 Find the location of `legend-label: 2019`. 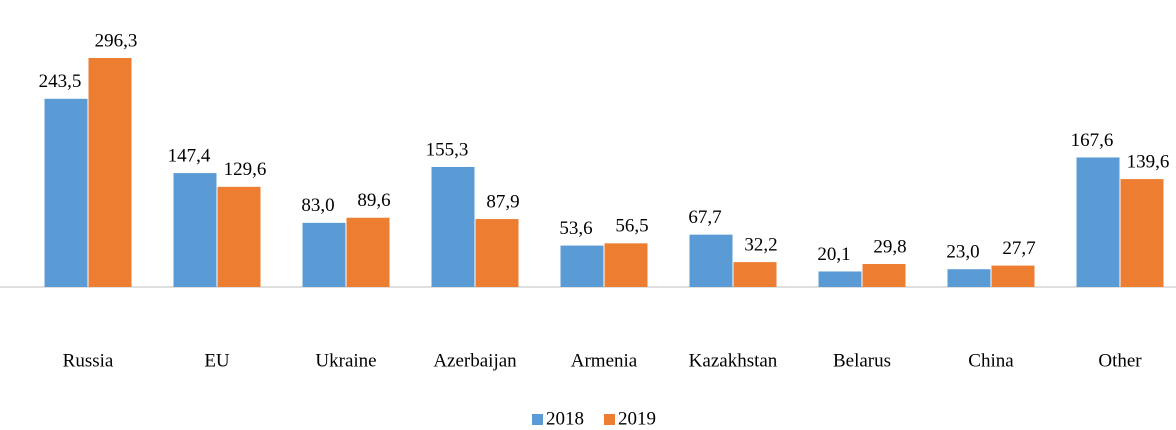

legend-label: 2019 is located at coordinates (637, 418).